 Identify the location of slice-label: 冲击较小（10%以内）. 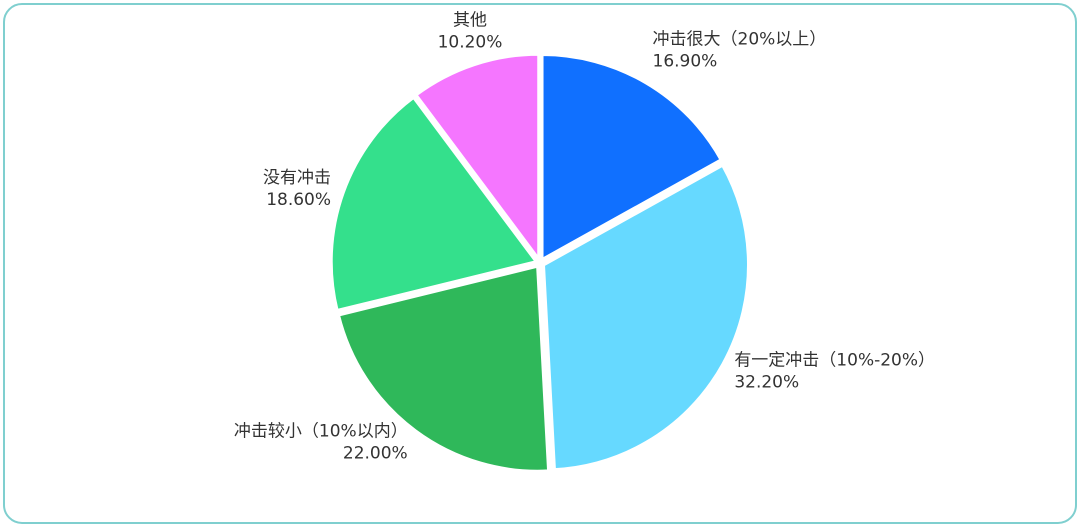
(321, 431).